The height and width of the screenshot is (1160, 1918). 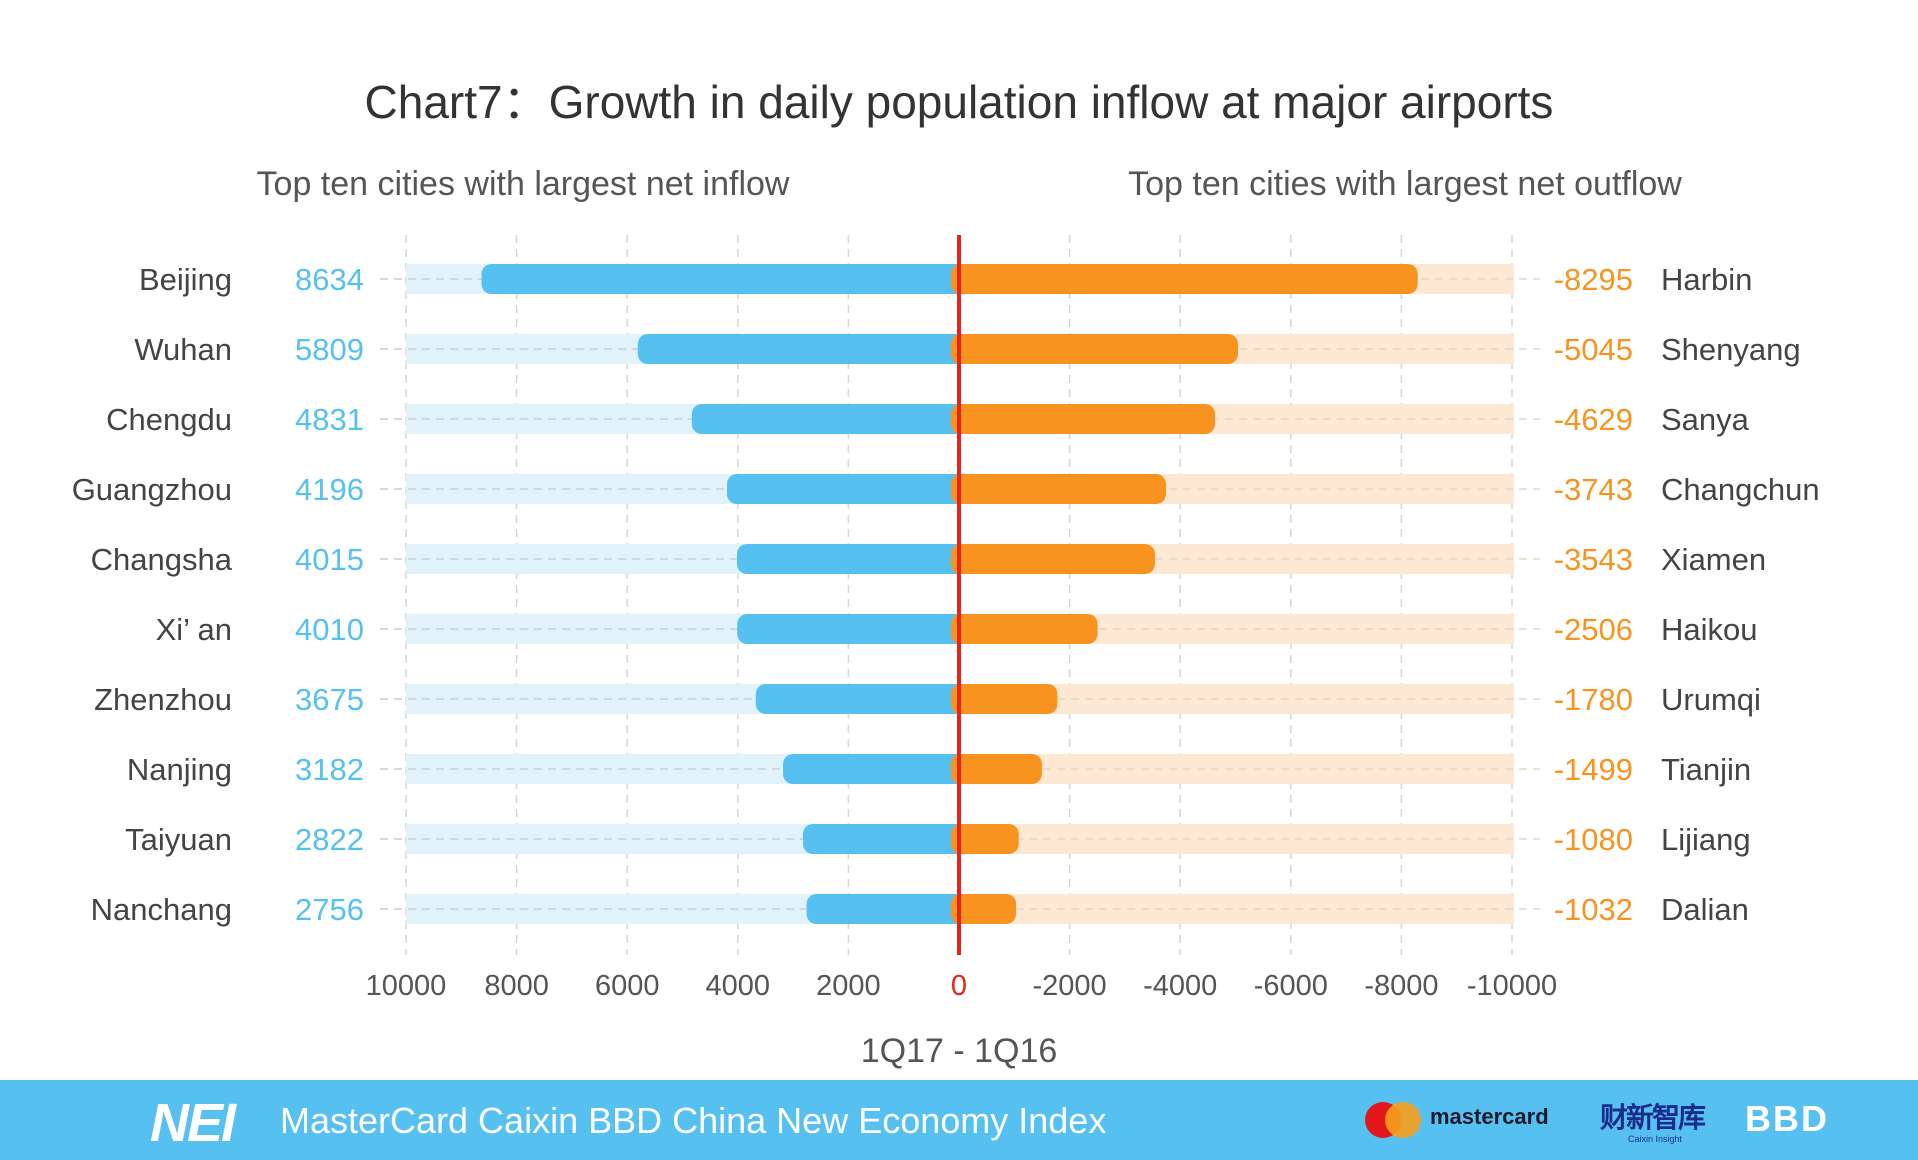 What do you see at coordinates (152, 489) in the screenshot?
I see `inflow-city-label: Guangzhou` at bounding box center [152, 489].